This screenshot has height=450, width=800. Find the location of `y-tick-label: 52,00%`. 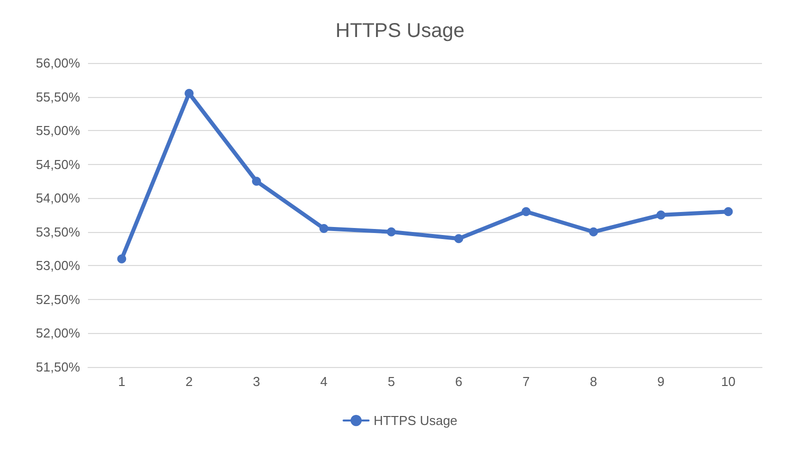

y-tick-label: 52,00% is located at coordinates (58, 333).